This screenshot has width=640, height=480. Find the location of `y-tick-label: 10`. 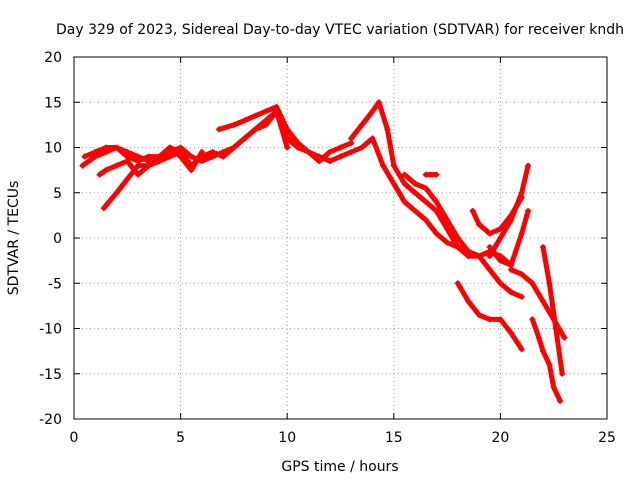

y-tick-label: 10 is located at coordinates (53, 149).